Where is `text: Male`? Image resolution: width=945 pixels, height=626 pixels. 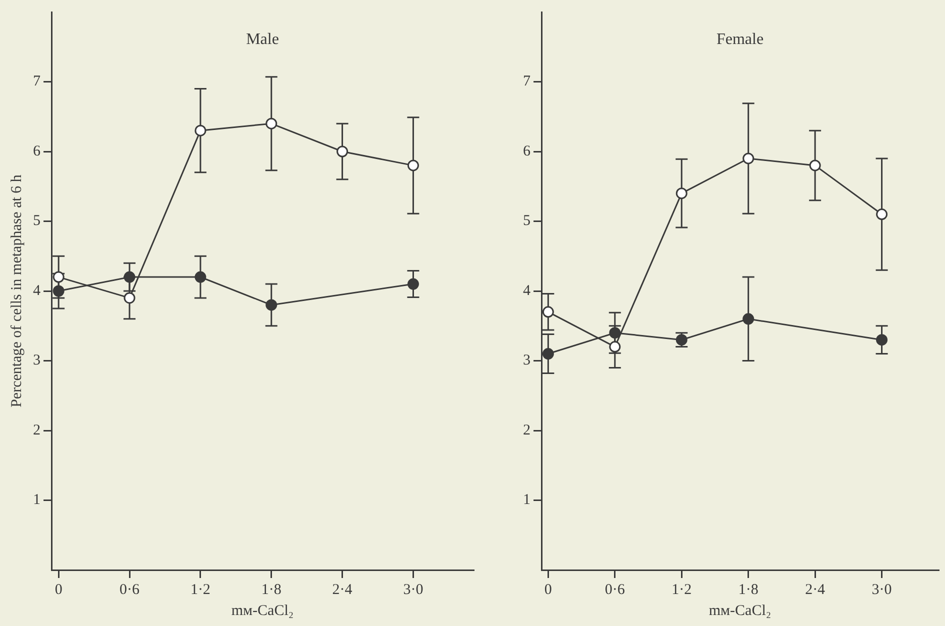 text: Male is located at coordinates (262, 39).